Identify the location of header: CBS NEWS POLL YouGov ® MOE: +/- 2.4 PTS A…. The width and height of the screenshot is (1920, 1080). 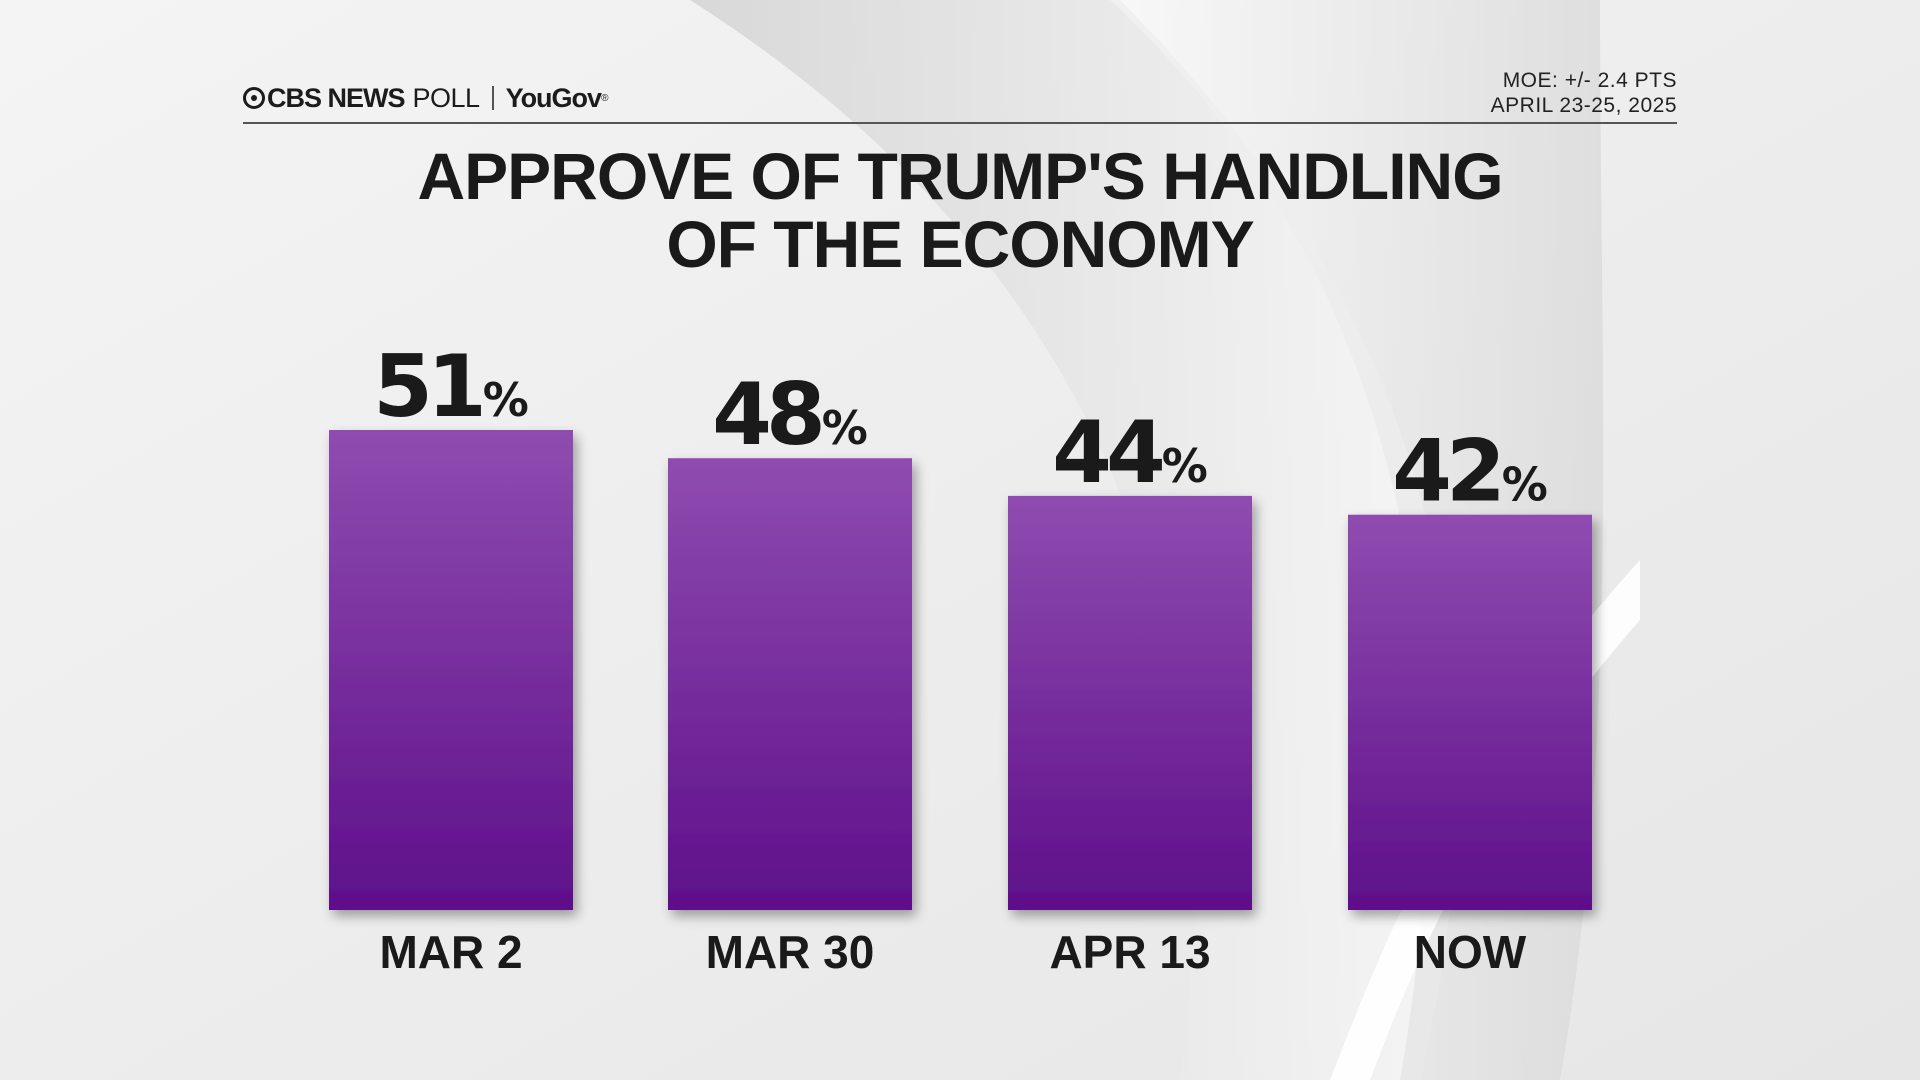
(960, 96).